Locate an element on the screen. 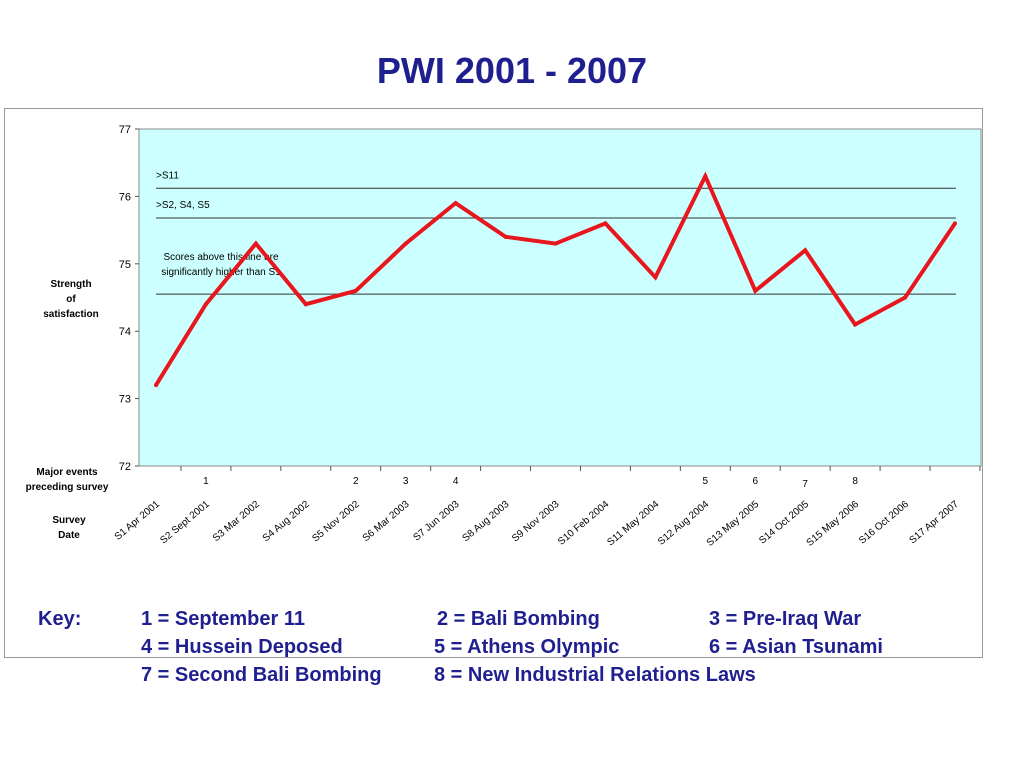 The image size is (1024, 768). x-tick-label: S1 Apr 2001 is located at coordinates (138, 521).